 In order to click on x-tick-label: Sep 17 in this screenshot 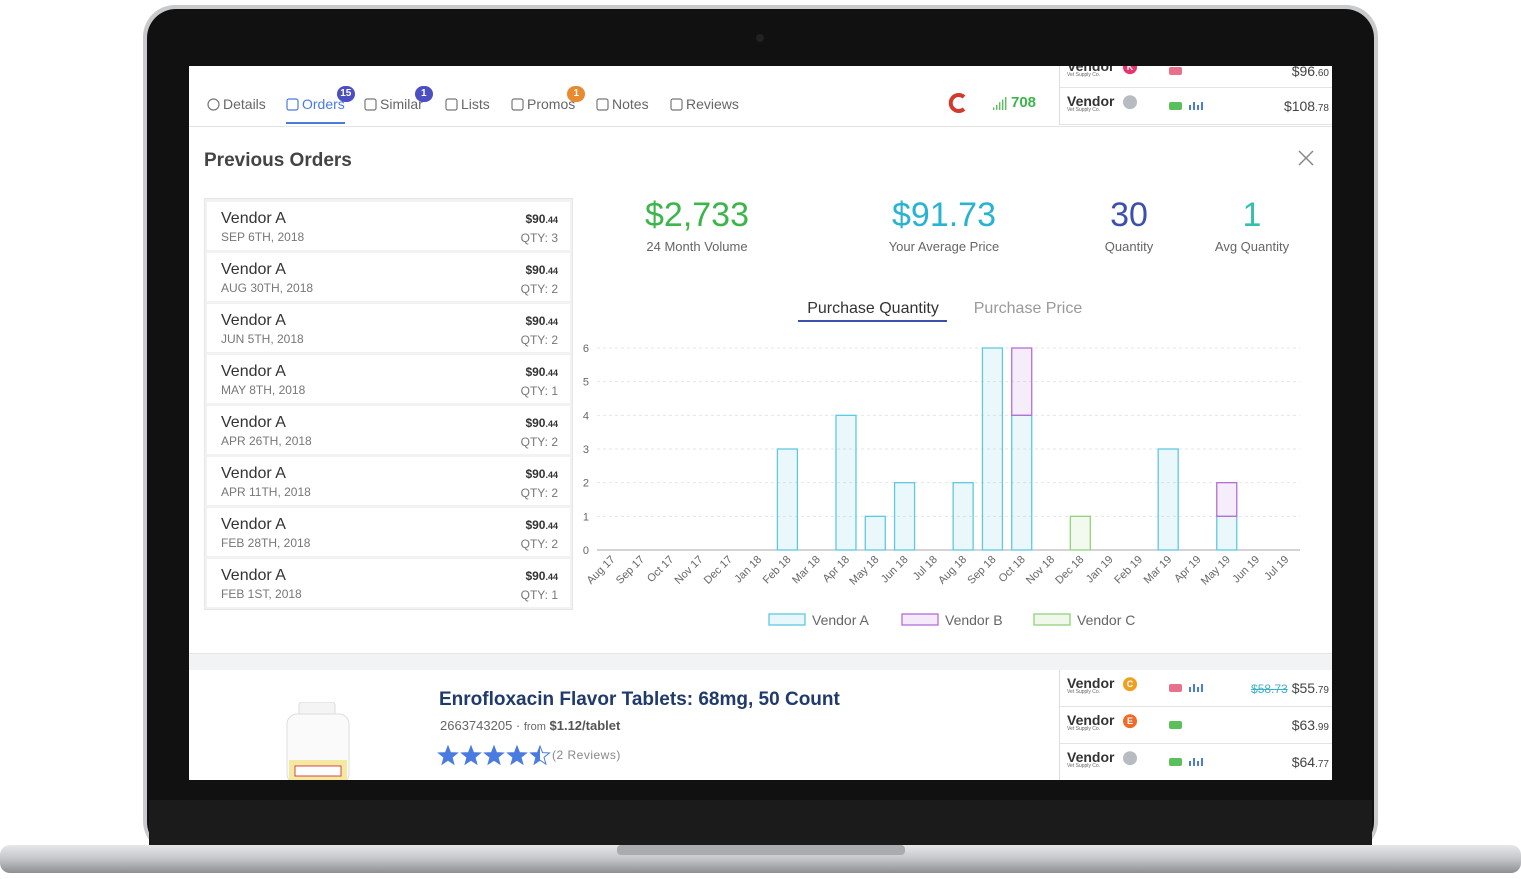, I will do `click(630, 570)`.